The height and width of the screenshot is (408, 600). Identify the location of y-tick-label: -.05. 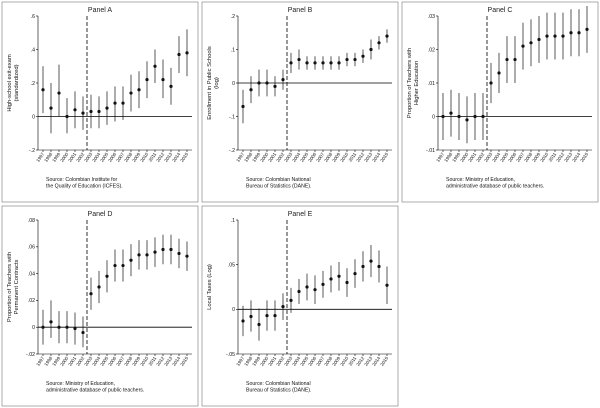
(230, 355).